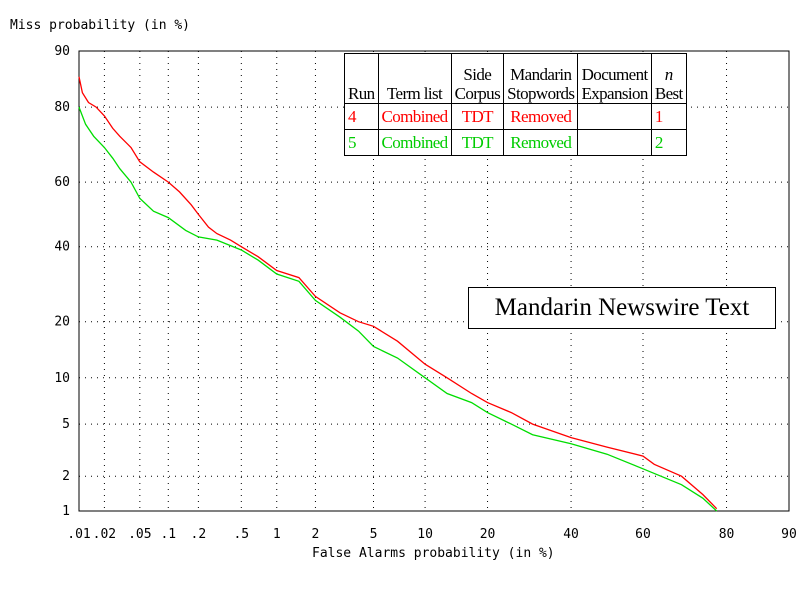  Describe the element at coordinates (62, 51) in the screenshot. I see `y-tick-label: 90` at that location.